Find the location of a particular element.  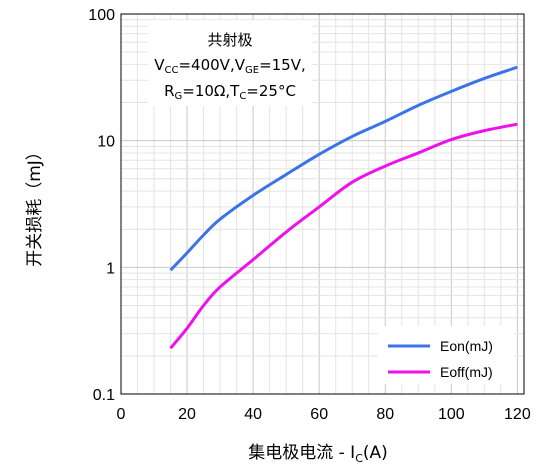

y-tick-label: 0.1 is located at coordinates (104, 395).